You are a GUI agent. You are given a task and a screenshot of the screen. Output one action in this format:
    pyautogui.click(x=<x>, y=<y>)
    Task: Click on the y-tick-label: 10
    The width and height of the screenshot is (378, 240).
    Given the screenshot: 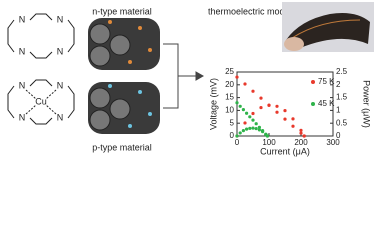 What is the action you would take?
    pyautogui.click(x=229, y=110)
    